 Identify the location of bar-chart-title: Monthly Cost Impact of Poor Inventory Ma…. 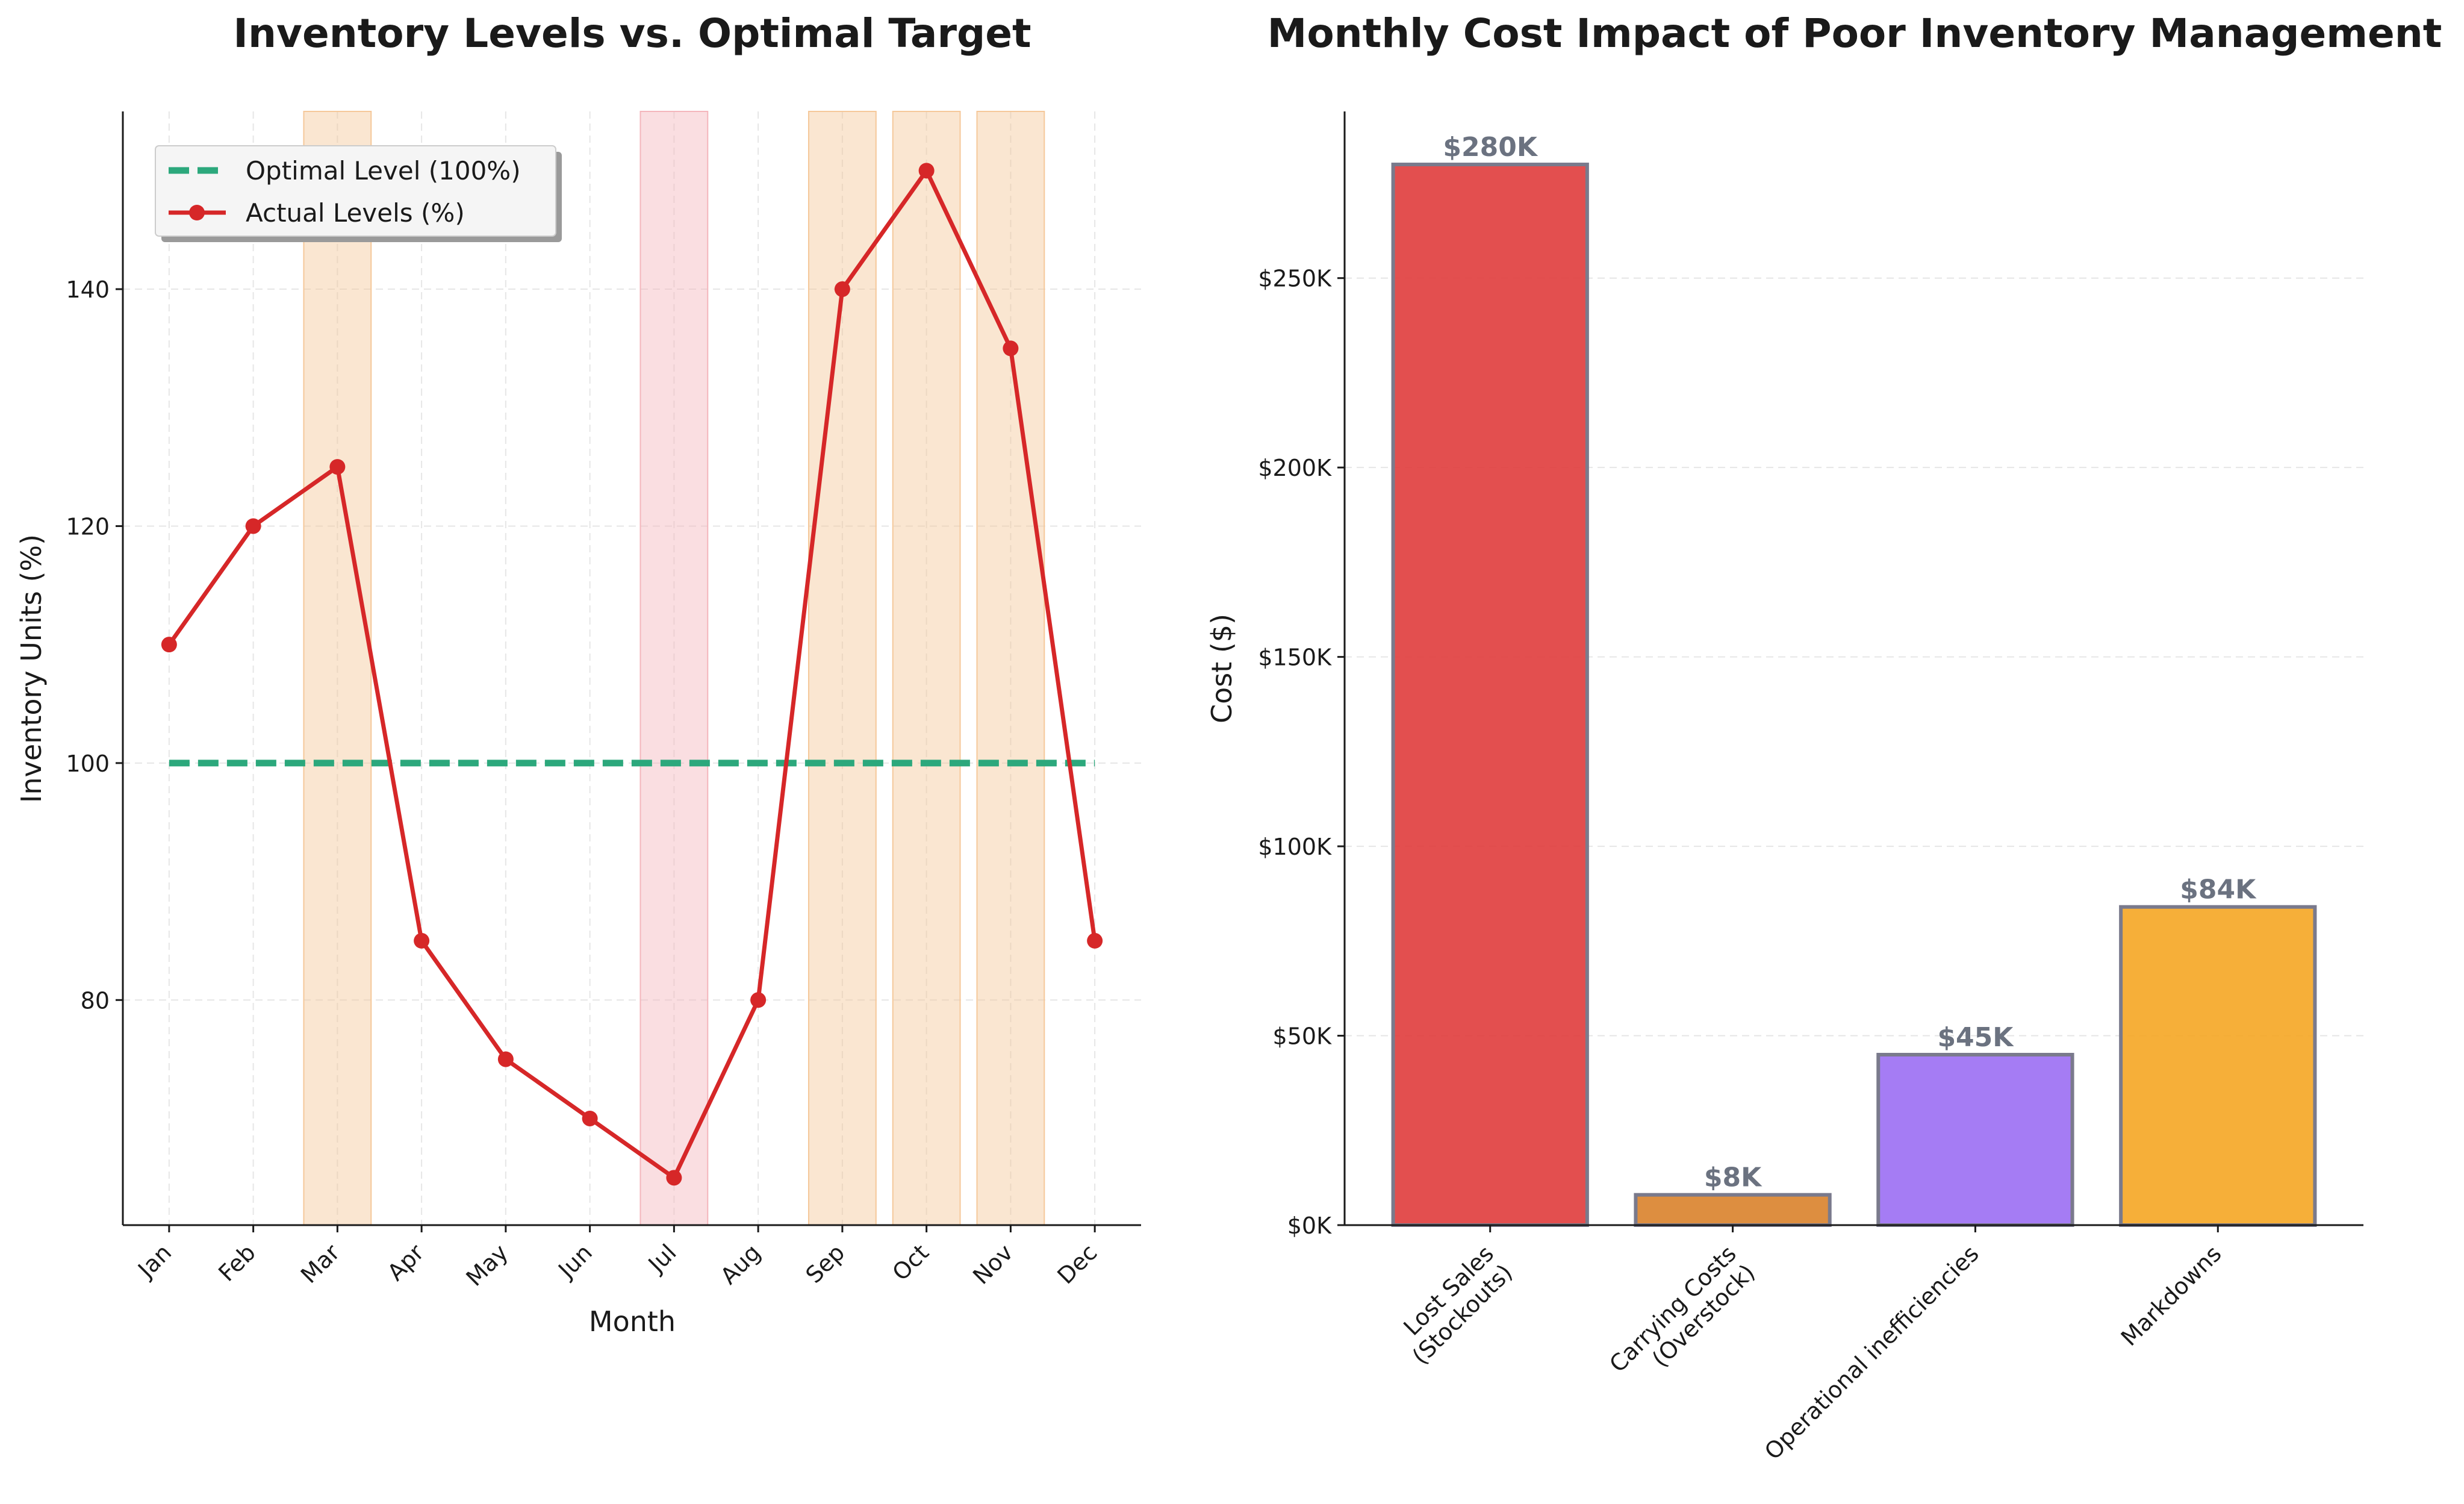
(1855, 33).